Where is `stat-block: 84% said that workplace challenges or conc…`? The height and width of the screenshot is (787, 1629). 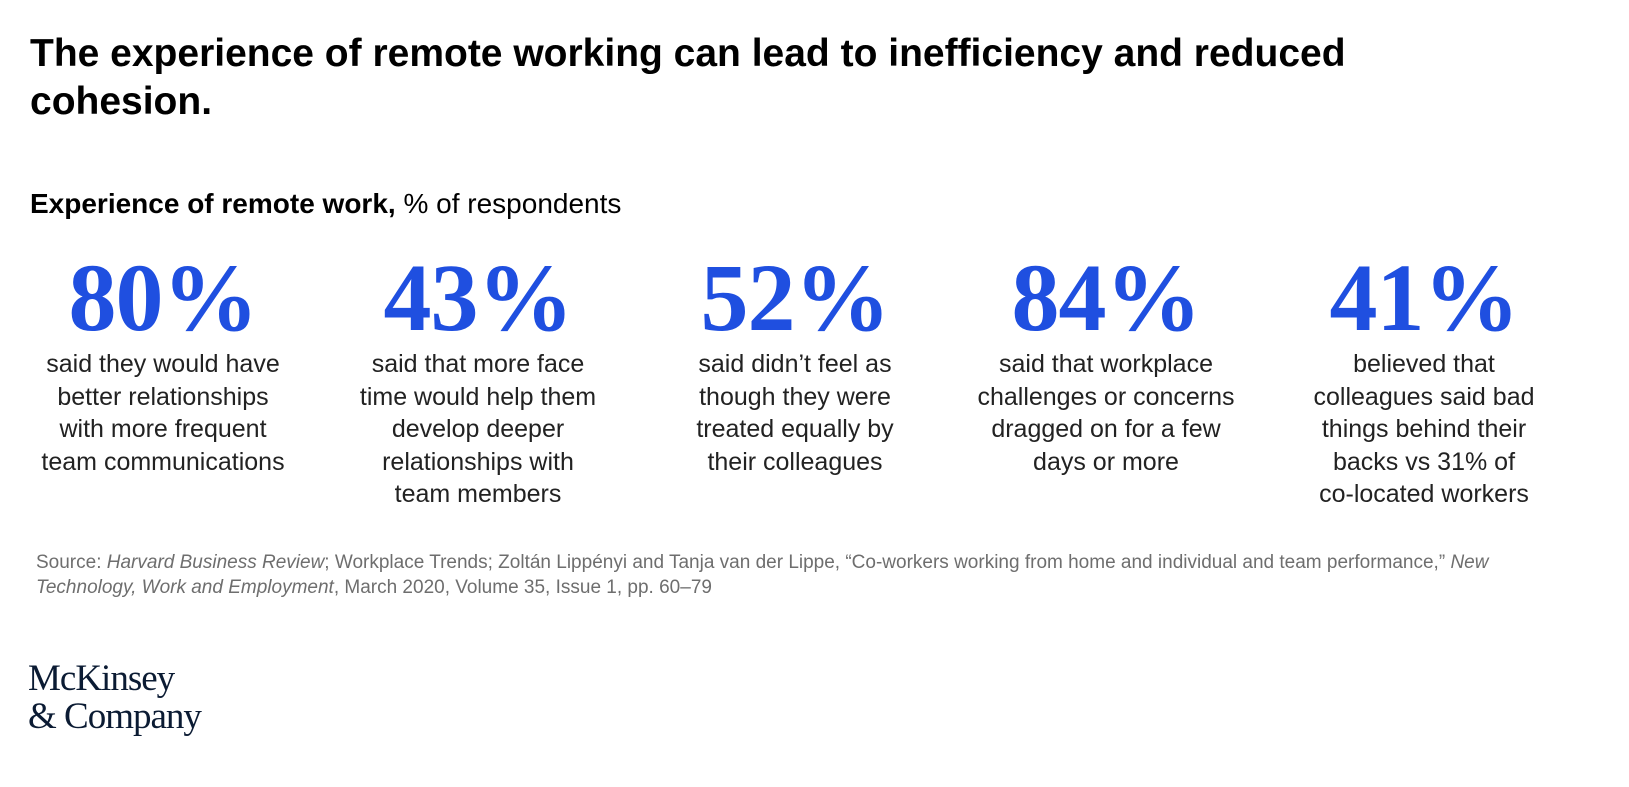 stat-block: 84% said that workplace challenges or conc… is located at coordinates (1106, 364).